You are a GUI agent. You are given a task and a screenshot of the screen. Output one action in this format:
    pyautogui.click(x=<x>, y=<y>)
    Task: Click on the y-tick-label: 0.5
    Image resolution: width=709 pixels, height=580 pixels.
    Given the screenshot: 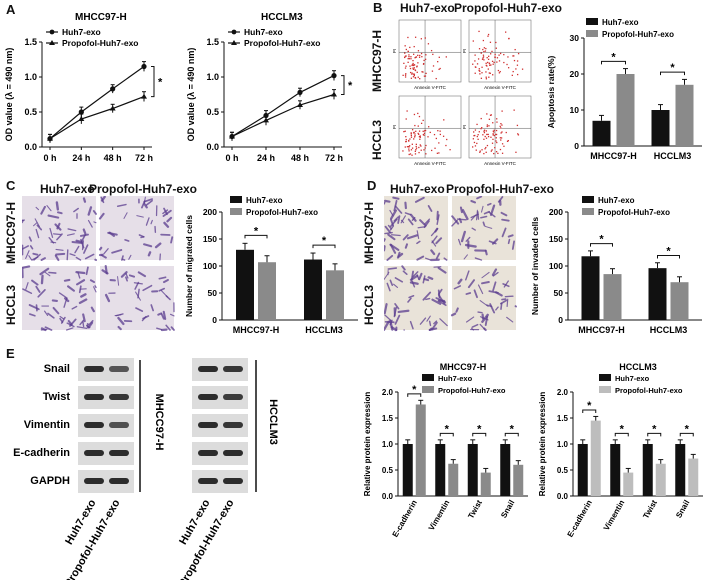 What is the action you would take?
    pyautogui.click(x=212, y=112)
    